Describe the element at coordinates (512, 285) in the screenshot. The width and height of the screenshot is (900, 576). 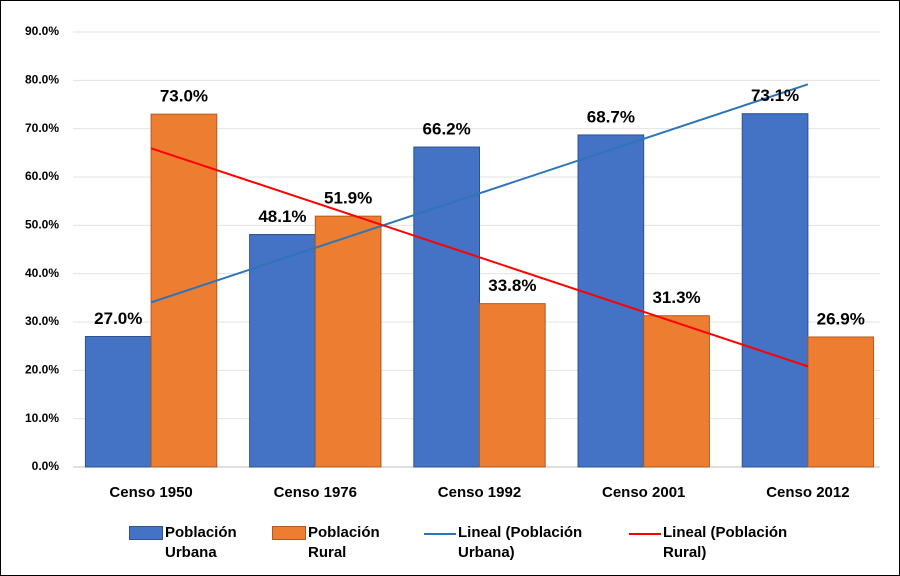
I see `data-label: 33.8%` at that location.